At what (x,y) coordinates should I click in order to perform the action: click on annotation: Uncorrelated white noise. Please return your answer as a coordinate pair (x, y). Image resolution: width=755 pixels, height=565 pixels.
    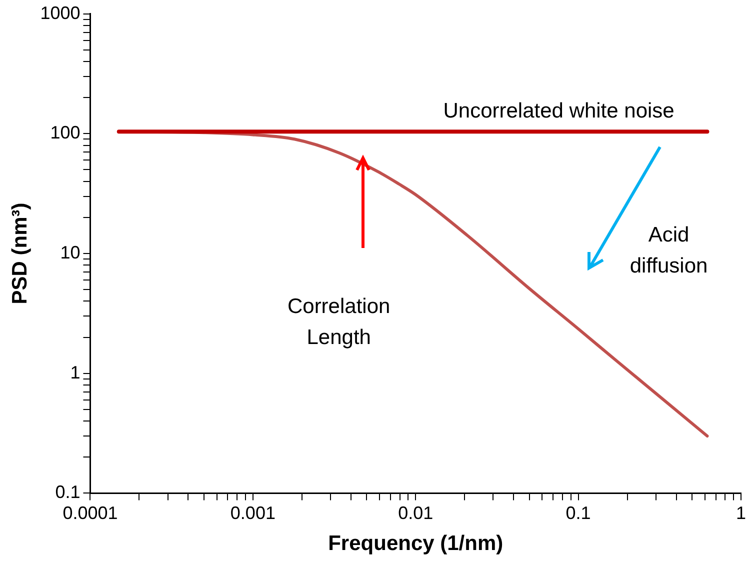
    Looking at the image, I should click on (558, 110).